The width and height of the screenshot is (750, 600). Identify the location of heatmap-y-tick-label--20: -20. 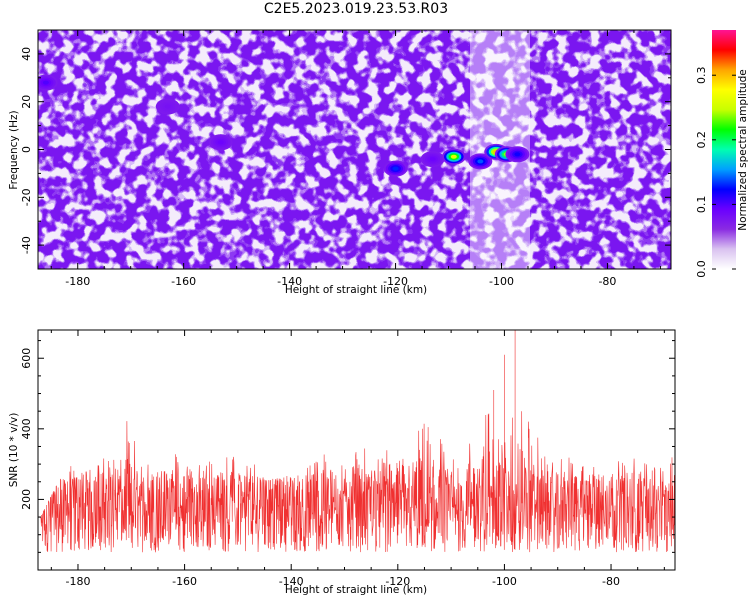
(26, 197).